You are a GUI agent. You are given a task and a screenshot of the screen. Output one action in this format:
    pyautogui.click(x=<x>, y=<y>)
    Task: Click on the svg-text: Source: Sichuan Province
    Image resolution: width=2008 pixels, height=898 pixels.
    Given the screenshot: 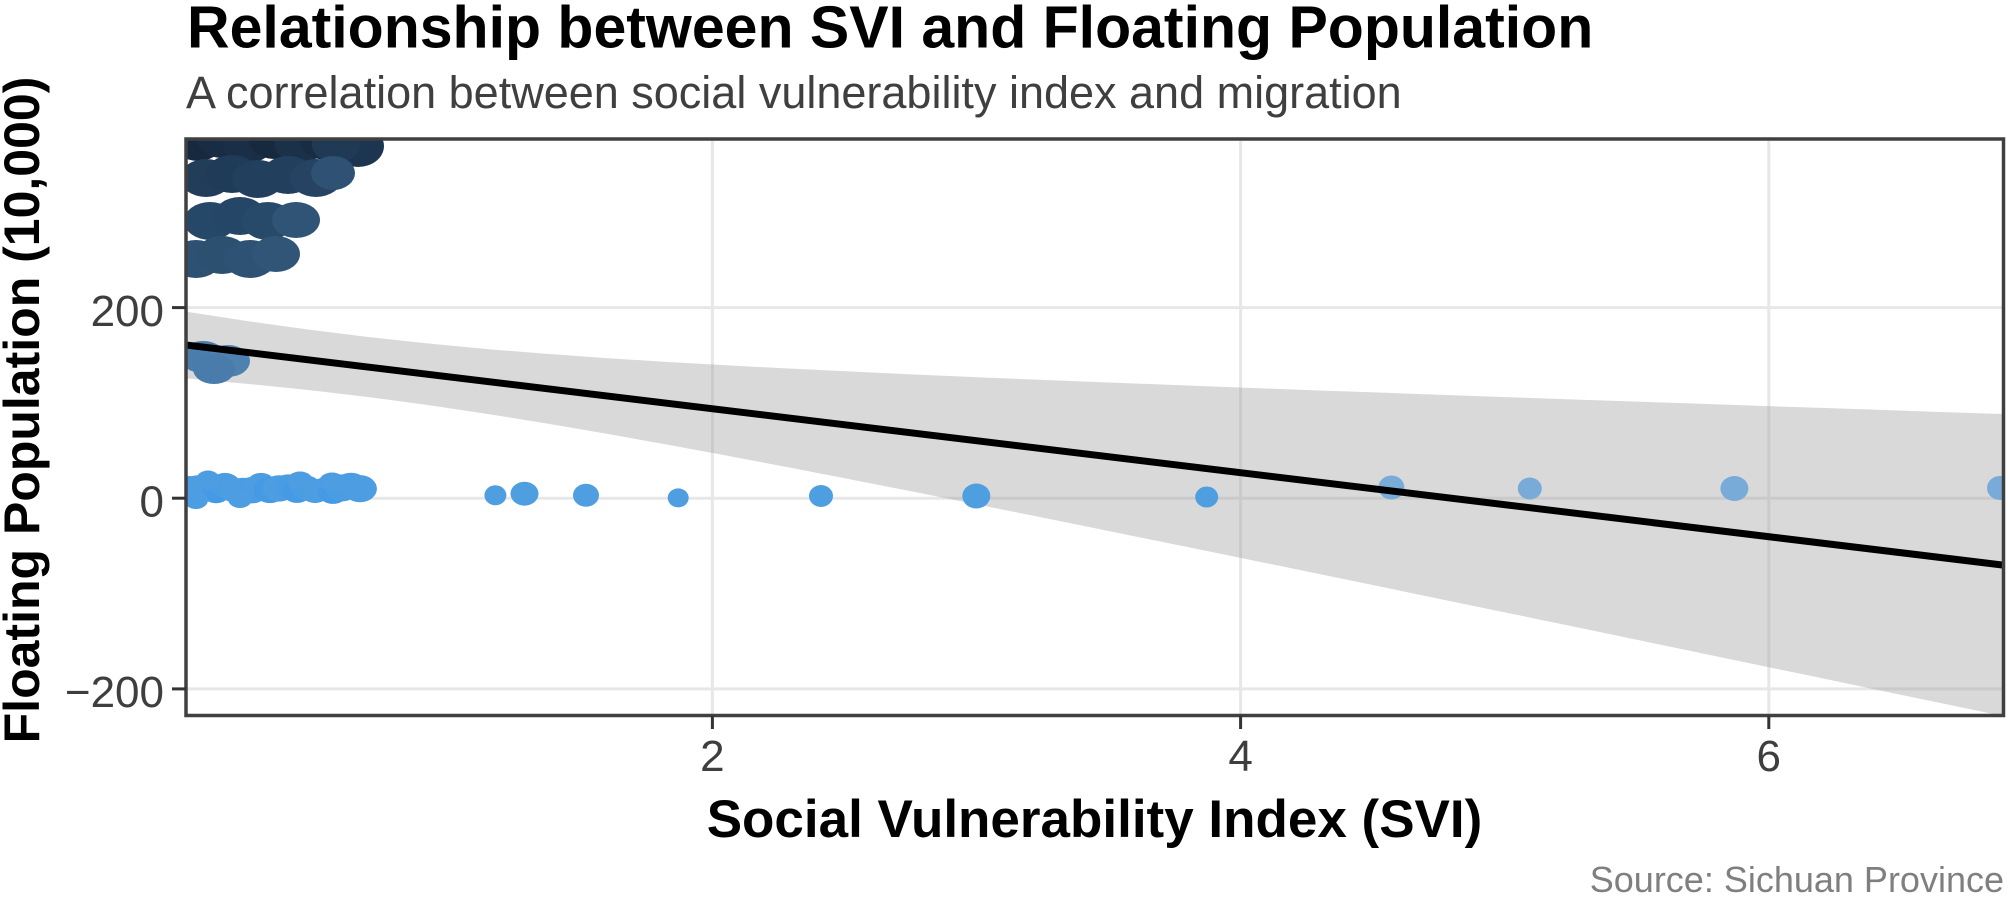 What is the action you would take?
    pyautogui.click(x=1797, y=878)
    